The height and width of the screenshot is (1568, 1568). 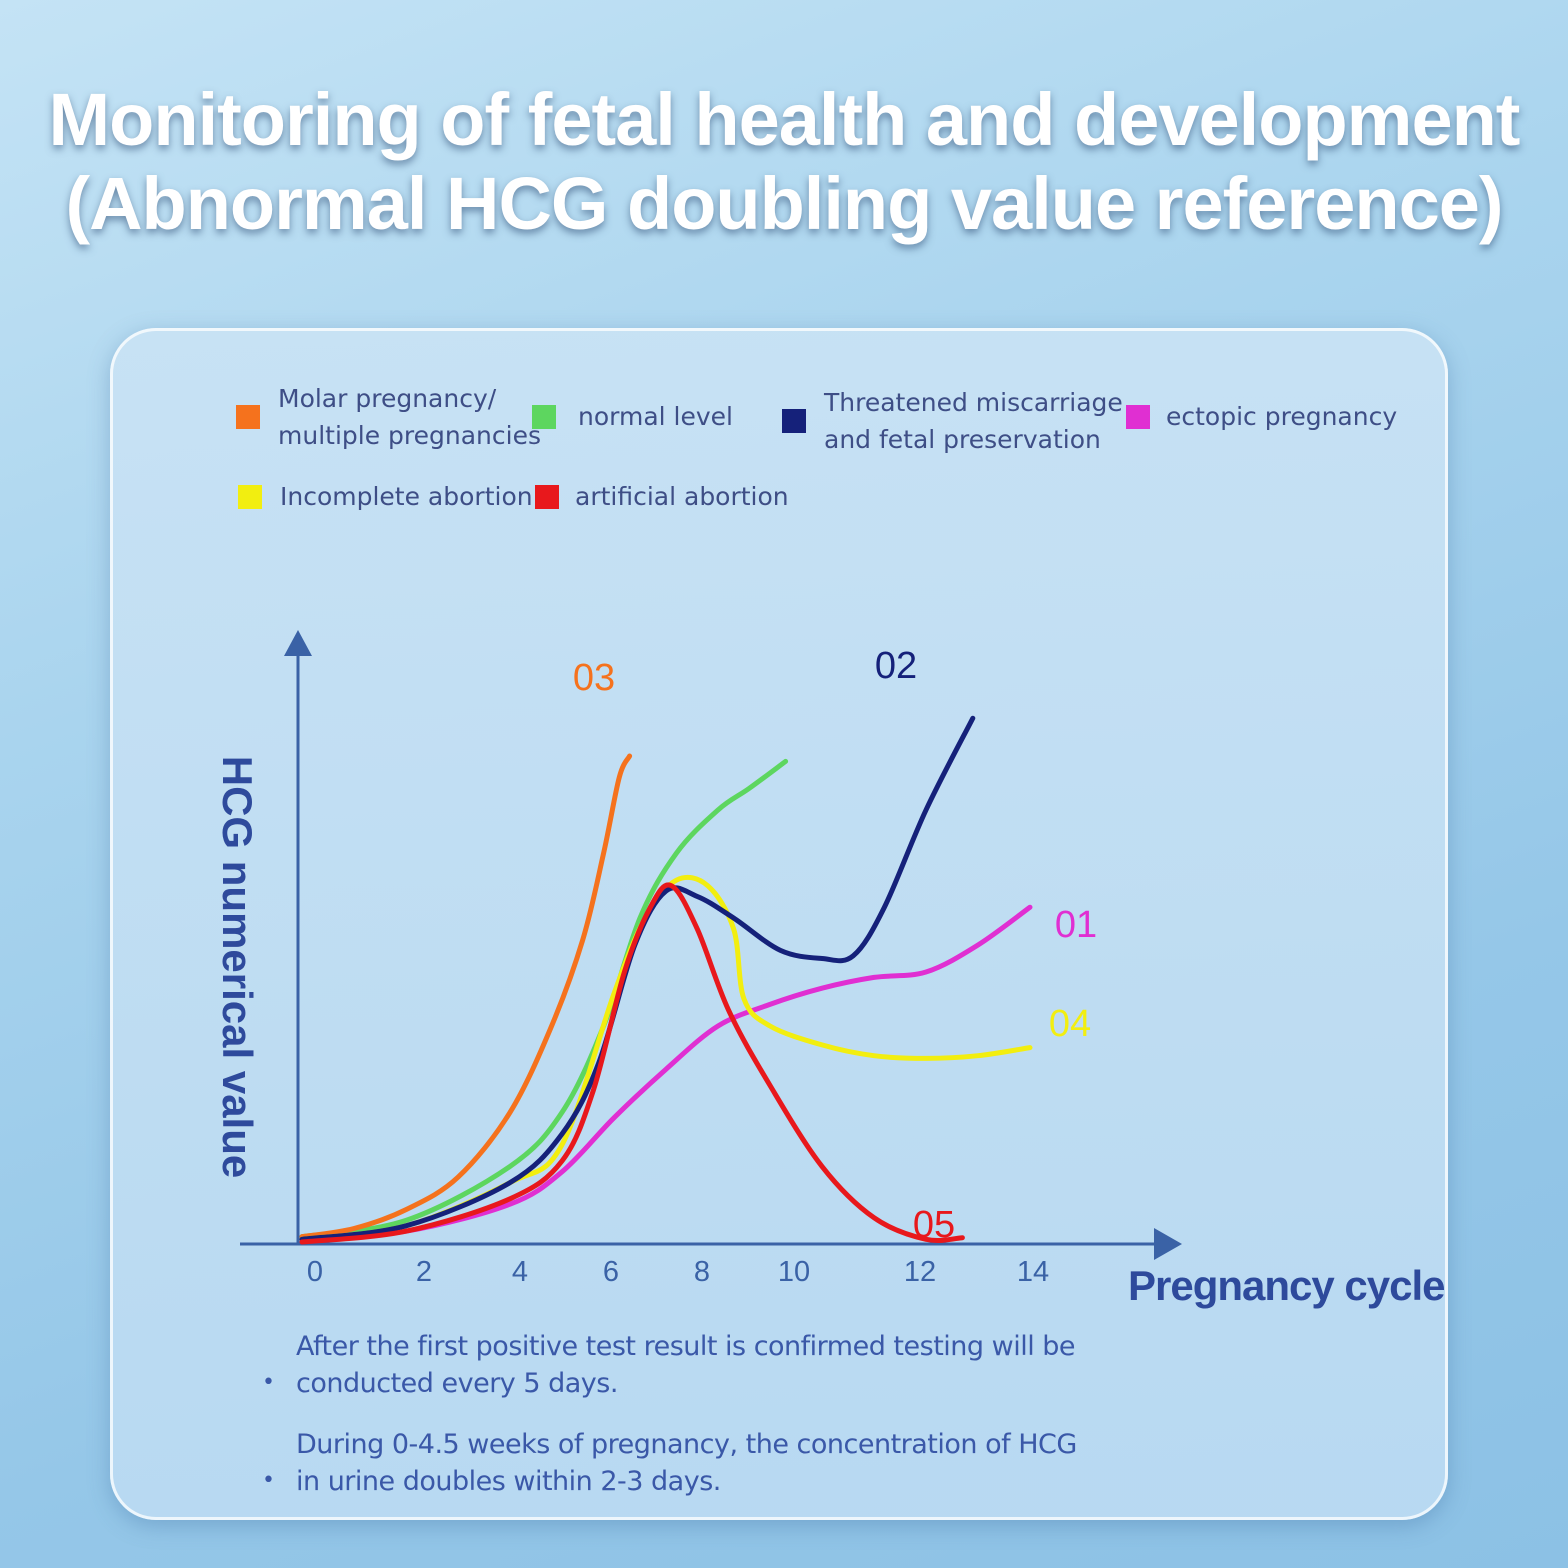 I want to click on x-tick-labels: 0 2 4 6 8 10 12 14, so click(x=678, y=1272).